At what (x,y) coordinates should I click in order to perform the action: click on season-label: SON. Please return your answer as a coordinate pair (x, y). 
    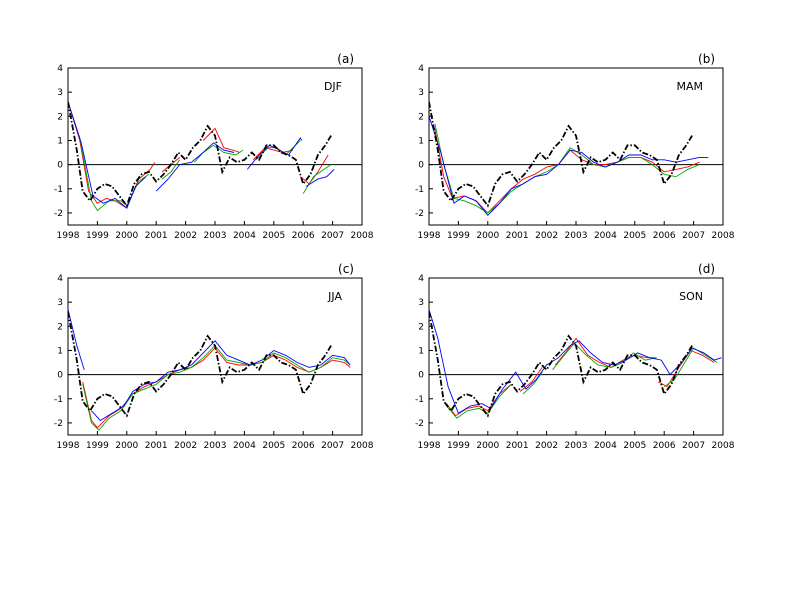
    Looking at the image, I should click on (691, 296).